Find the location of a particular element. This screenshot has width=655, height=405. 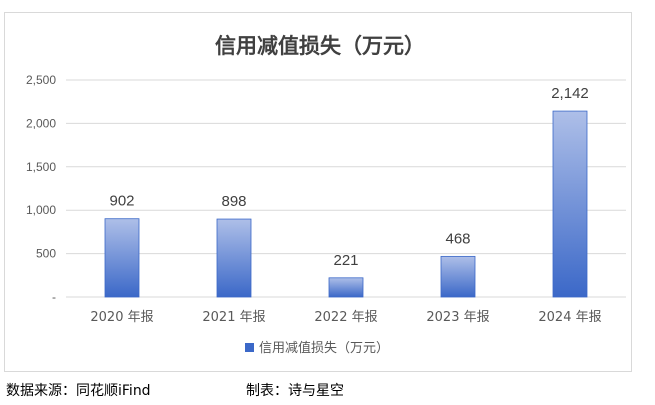

footer-line: 数据来源：同花顺iFind 制表：诗与星空 is located at coordinates (175, 390).